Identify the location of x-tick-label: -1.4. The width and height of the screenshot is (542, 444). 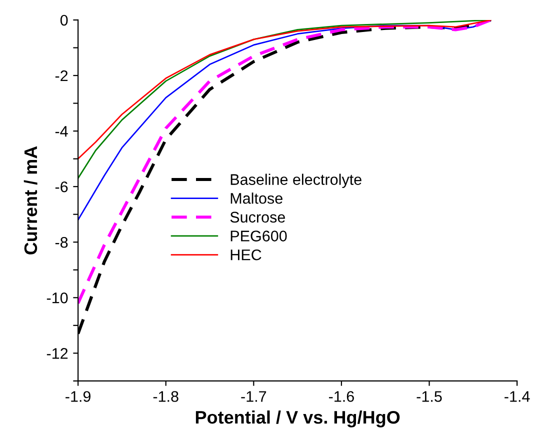
(517, 396).